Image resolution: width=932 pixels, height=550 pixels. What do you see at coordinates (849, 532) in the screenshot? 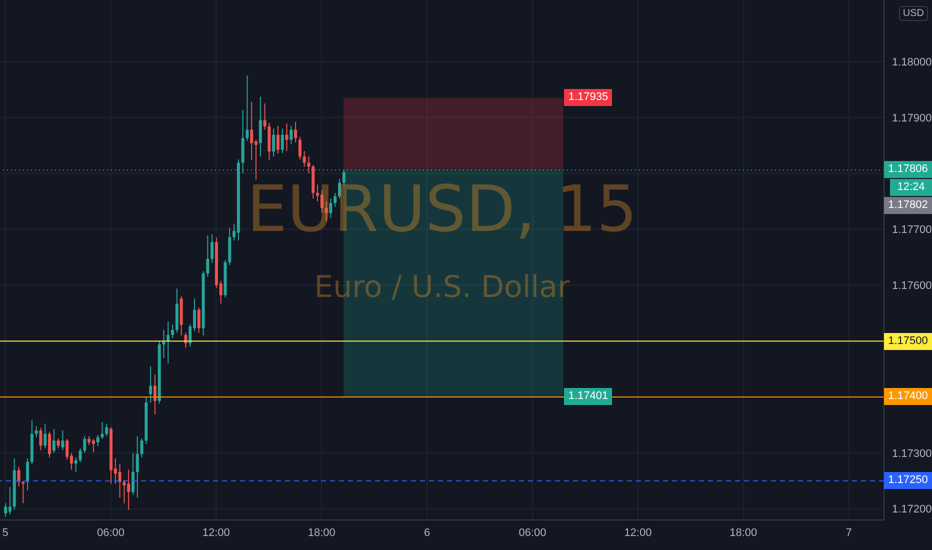
I see `x-tick-label: 7` at bounding box center [849, 532].